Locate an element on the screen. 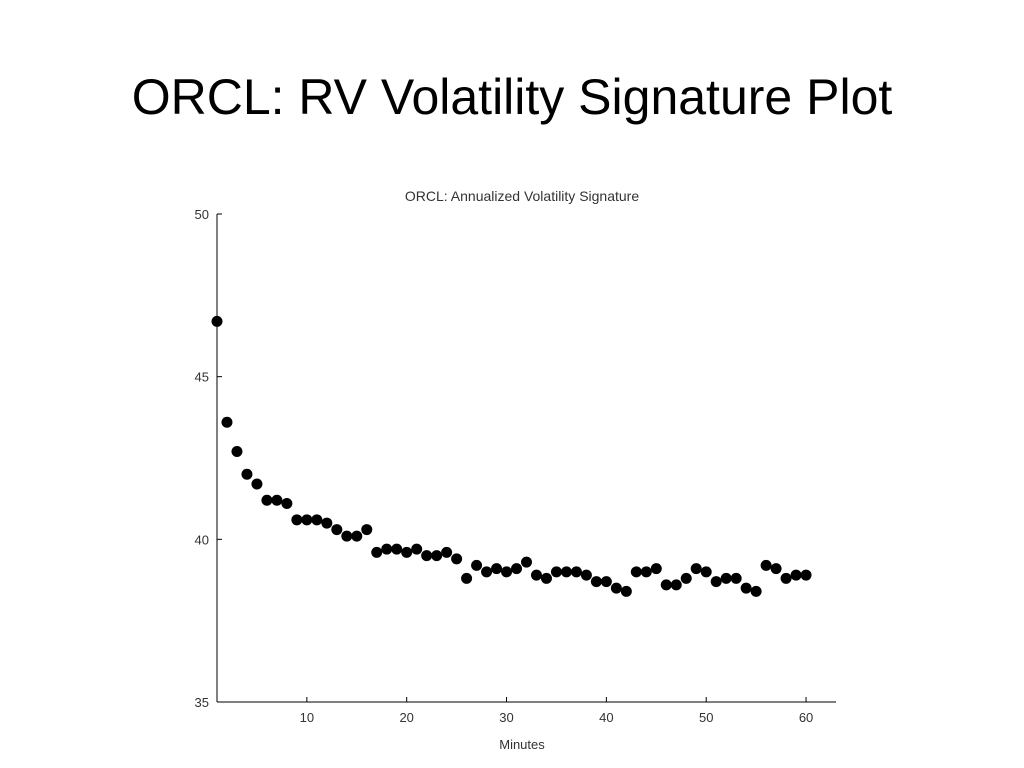  x-tick-label: 40 is located at coordinates (606, 717).